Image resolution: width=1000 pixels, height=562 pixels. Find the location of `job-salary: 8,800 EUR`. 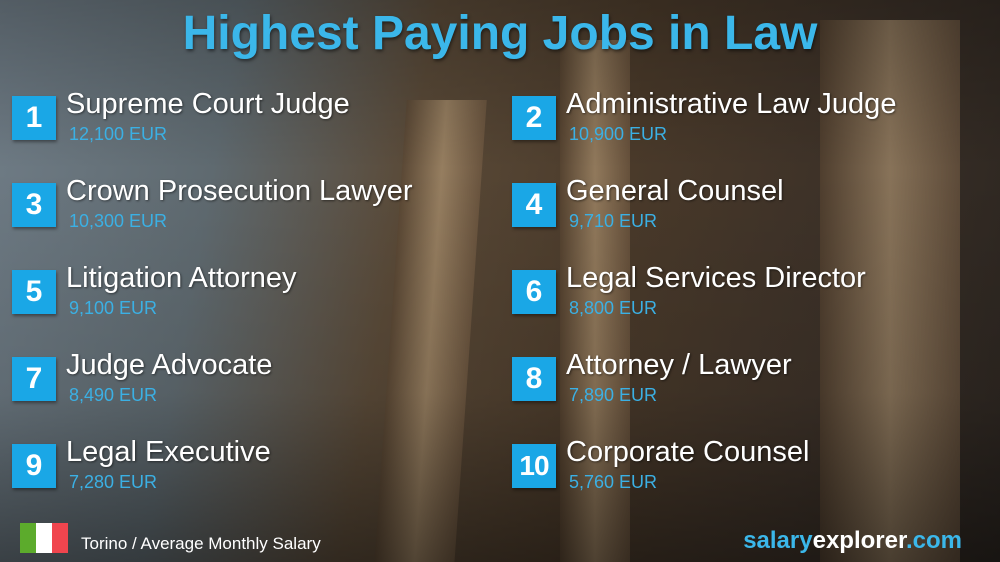

job-salary: 8,800 EUR is located at coordinates (613, 308).